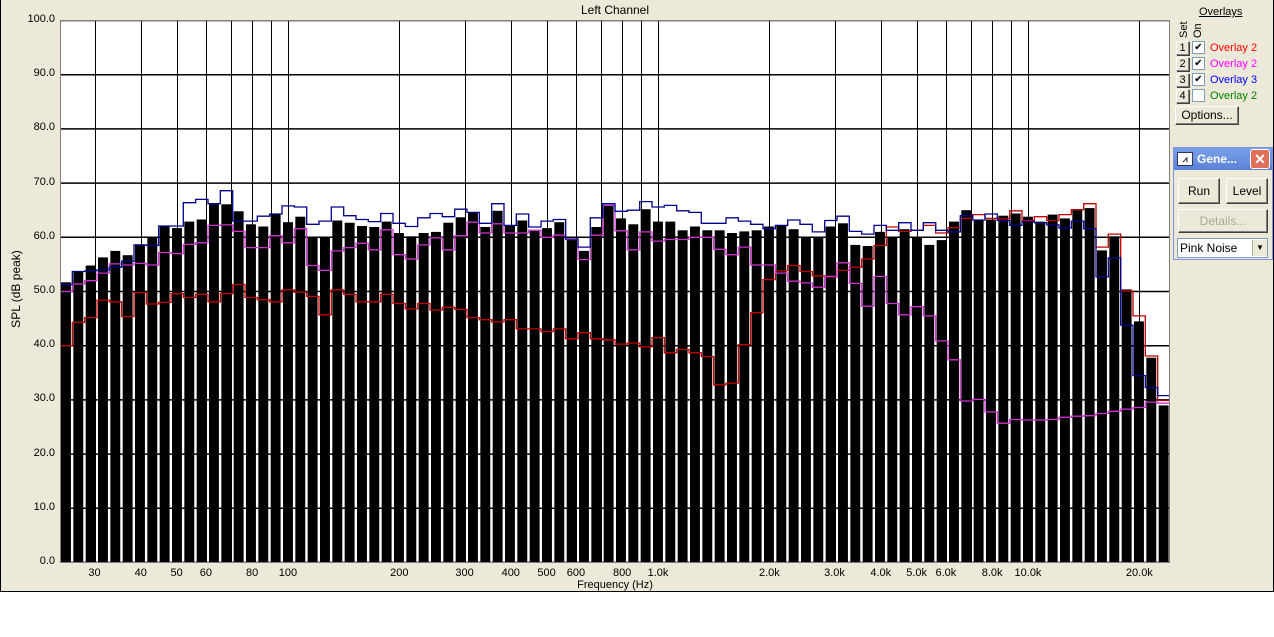  What do you see at coordinates (1198, 95) in the screenshot?
I see `overlay-on-checkbox` at bounding box center [1198, 95].